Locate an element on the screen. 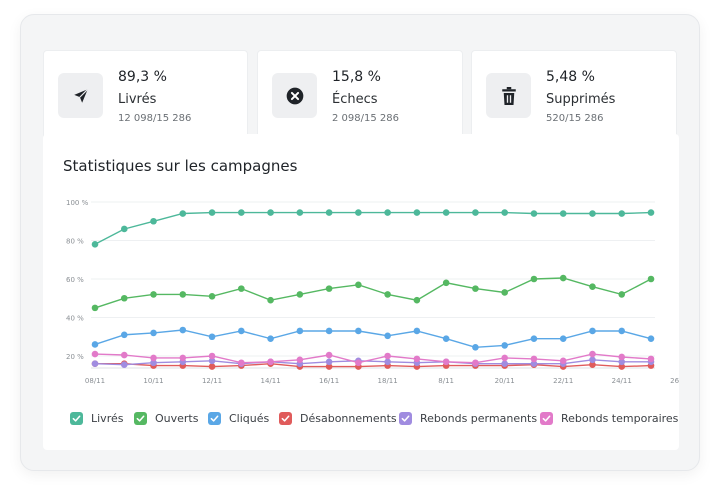 The image size is (720, 492). legend-item: Rebonds permanents is located at coordinates (468, 418).